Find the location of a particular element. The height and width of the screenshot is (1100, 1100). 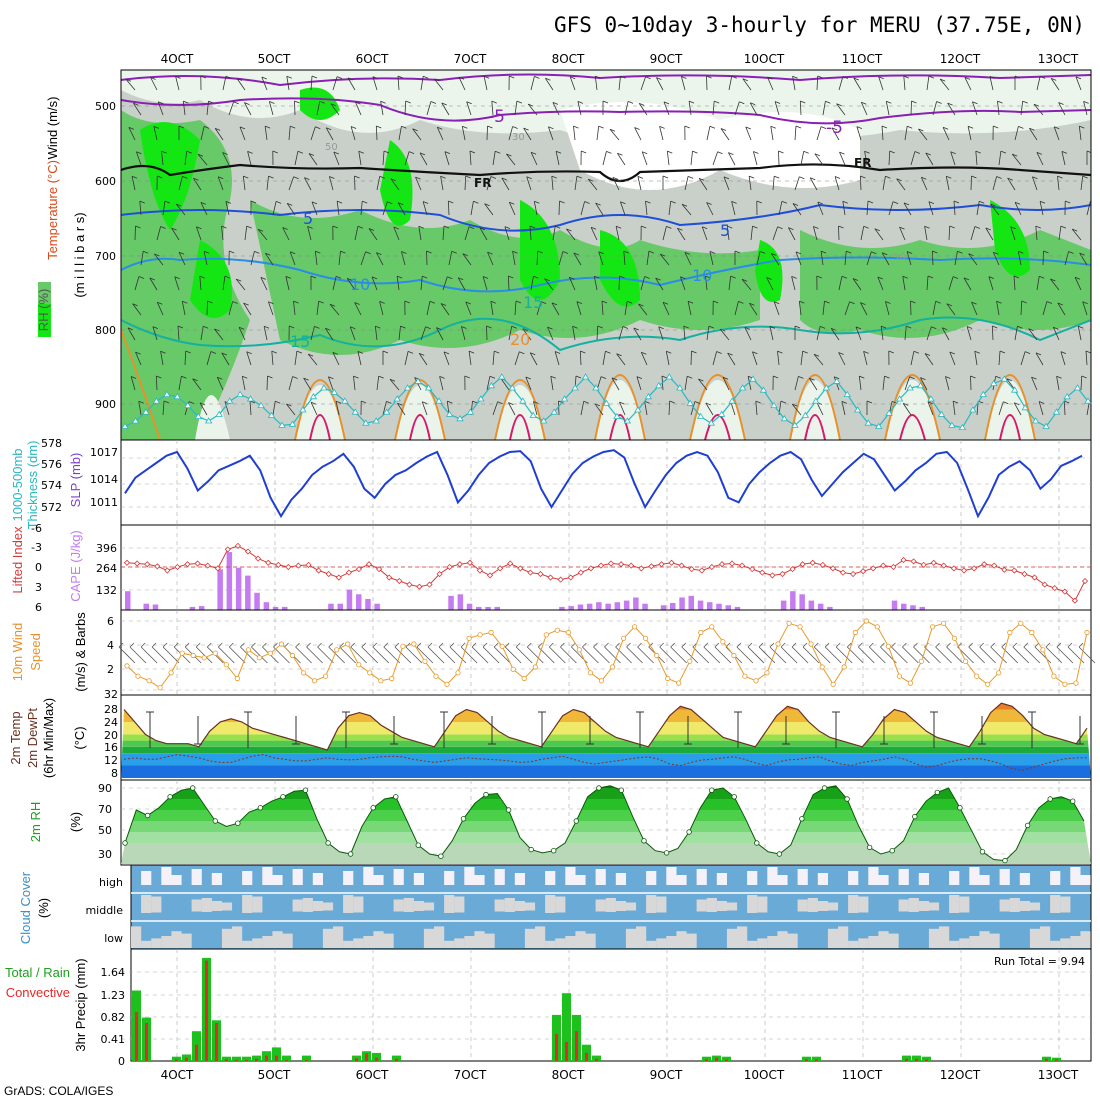

wind-speed-line is located at coordinates (607, 654).